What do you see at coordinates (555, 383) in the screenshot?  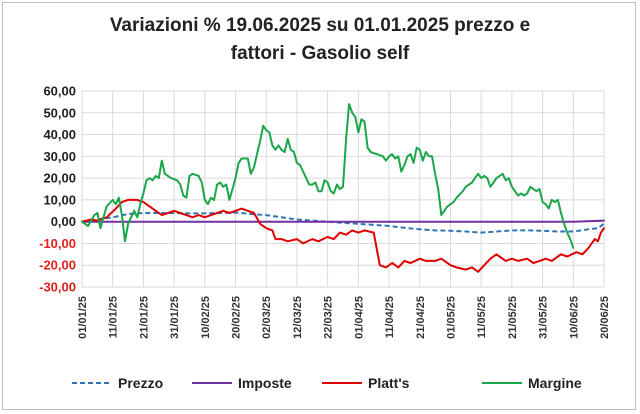 I see `legend-label: Margine` at bounding box center [555, 383].